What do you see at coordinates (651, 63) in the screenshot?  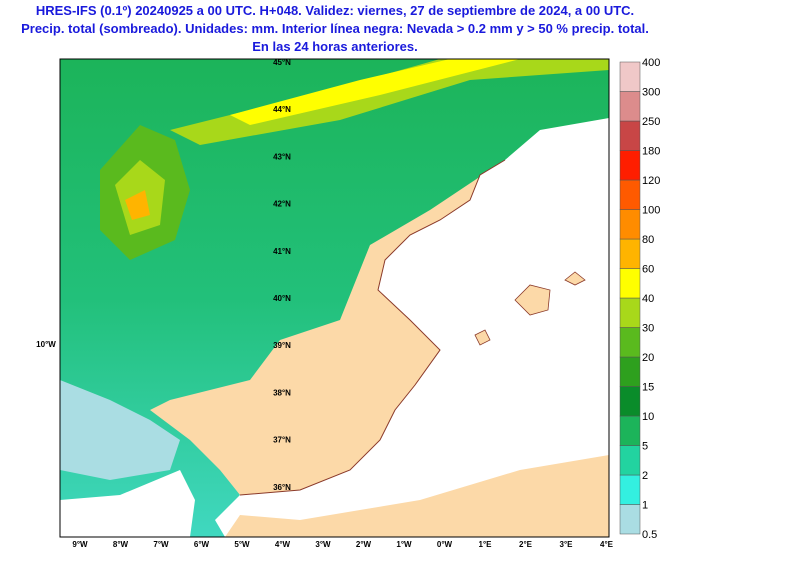 I see `colorbar-label: 400` at bounding box center [651, 63].